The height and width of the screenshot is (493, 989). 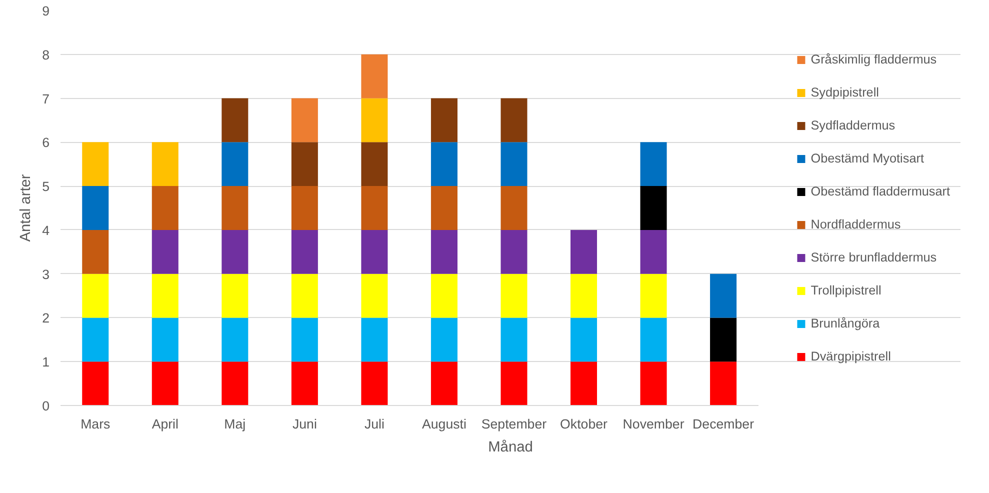 What do you see at coordinates (95, 424) in the screenshot?
I see `x-tick-label: Mars` at bounding box center [95, 424].